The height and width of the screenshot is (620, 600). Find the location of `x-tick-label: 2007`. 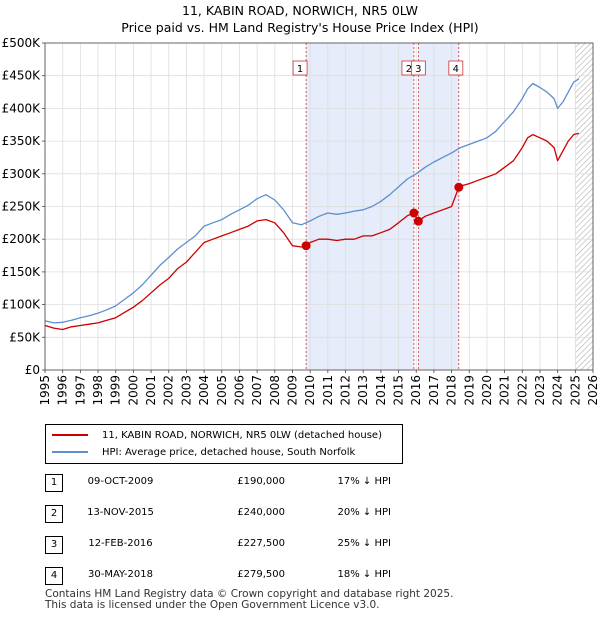

x-tick-label: 2007 is located at coordinates (257, 390).